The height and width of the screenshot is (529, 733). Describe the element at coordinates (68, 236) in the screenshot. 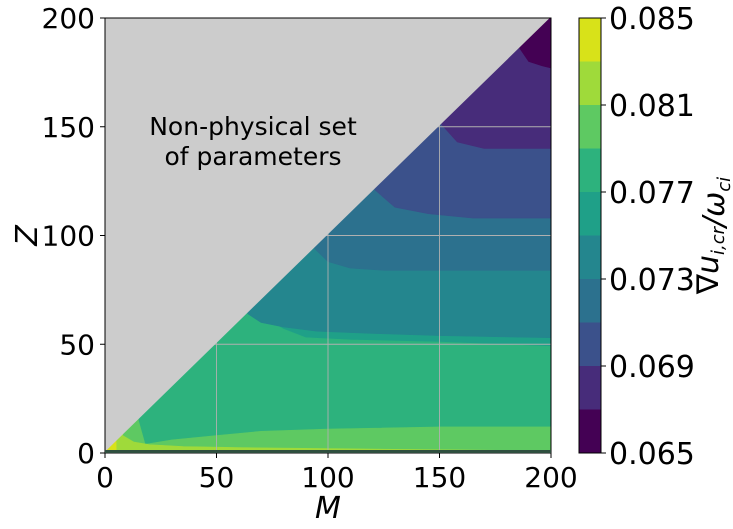

I see `y-tick-label-100: 100` at that location.